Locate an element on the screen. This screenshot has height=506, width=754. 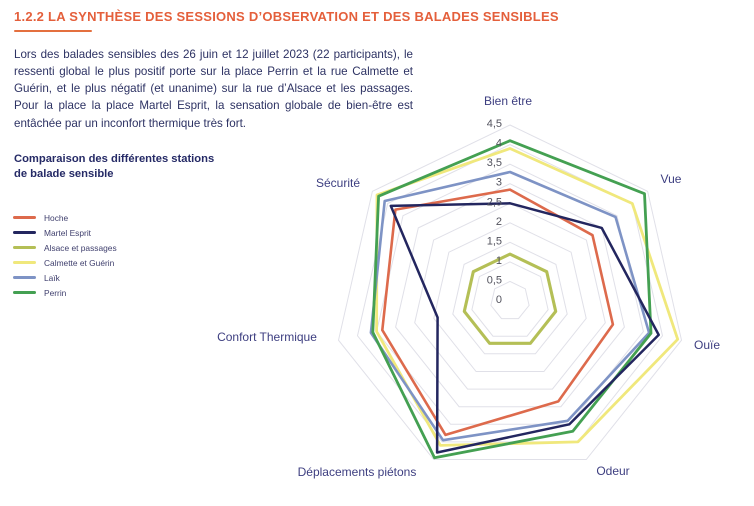
radar-axis-label-s-curit-: Sécurité is located at coordinates (338, 183).